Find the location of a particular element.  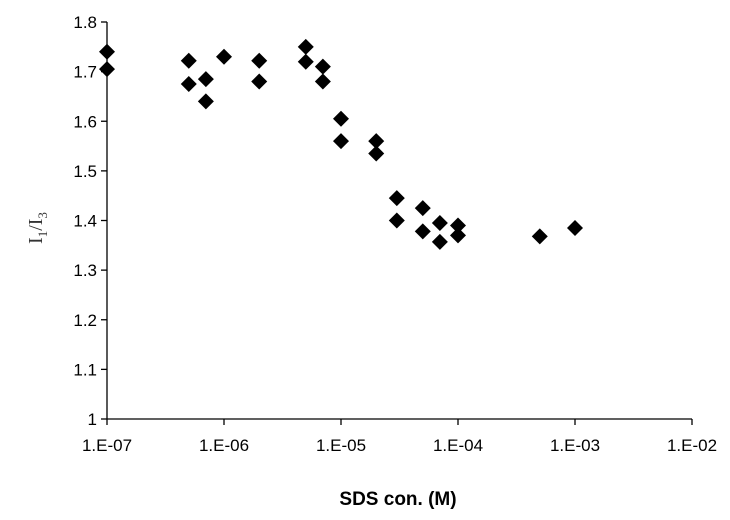

x-tick-label: 1.E-04 is located at coordinates (458, 445).